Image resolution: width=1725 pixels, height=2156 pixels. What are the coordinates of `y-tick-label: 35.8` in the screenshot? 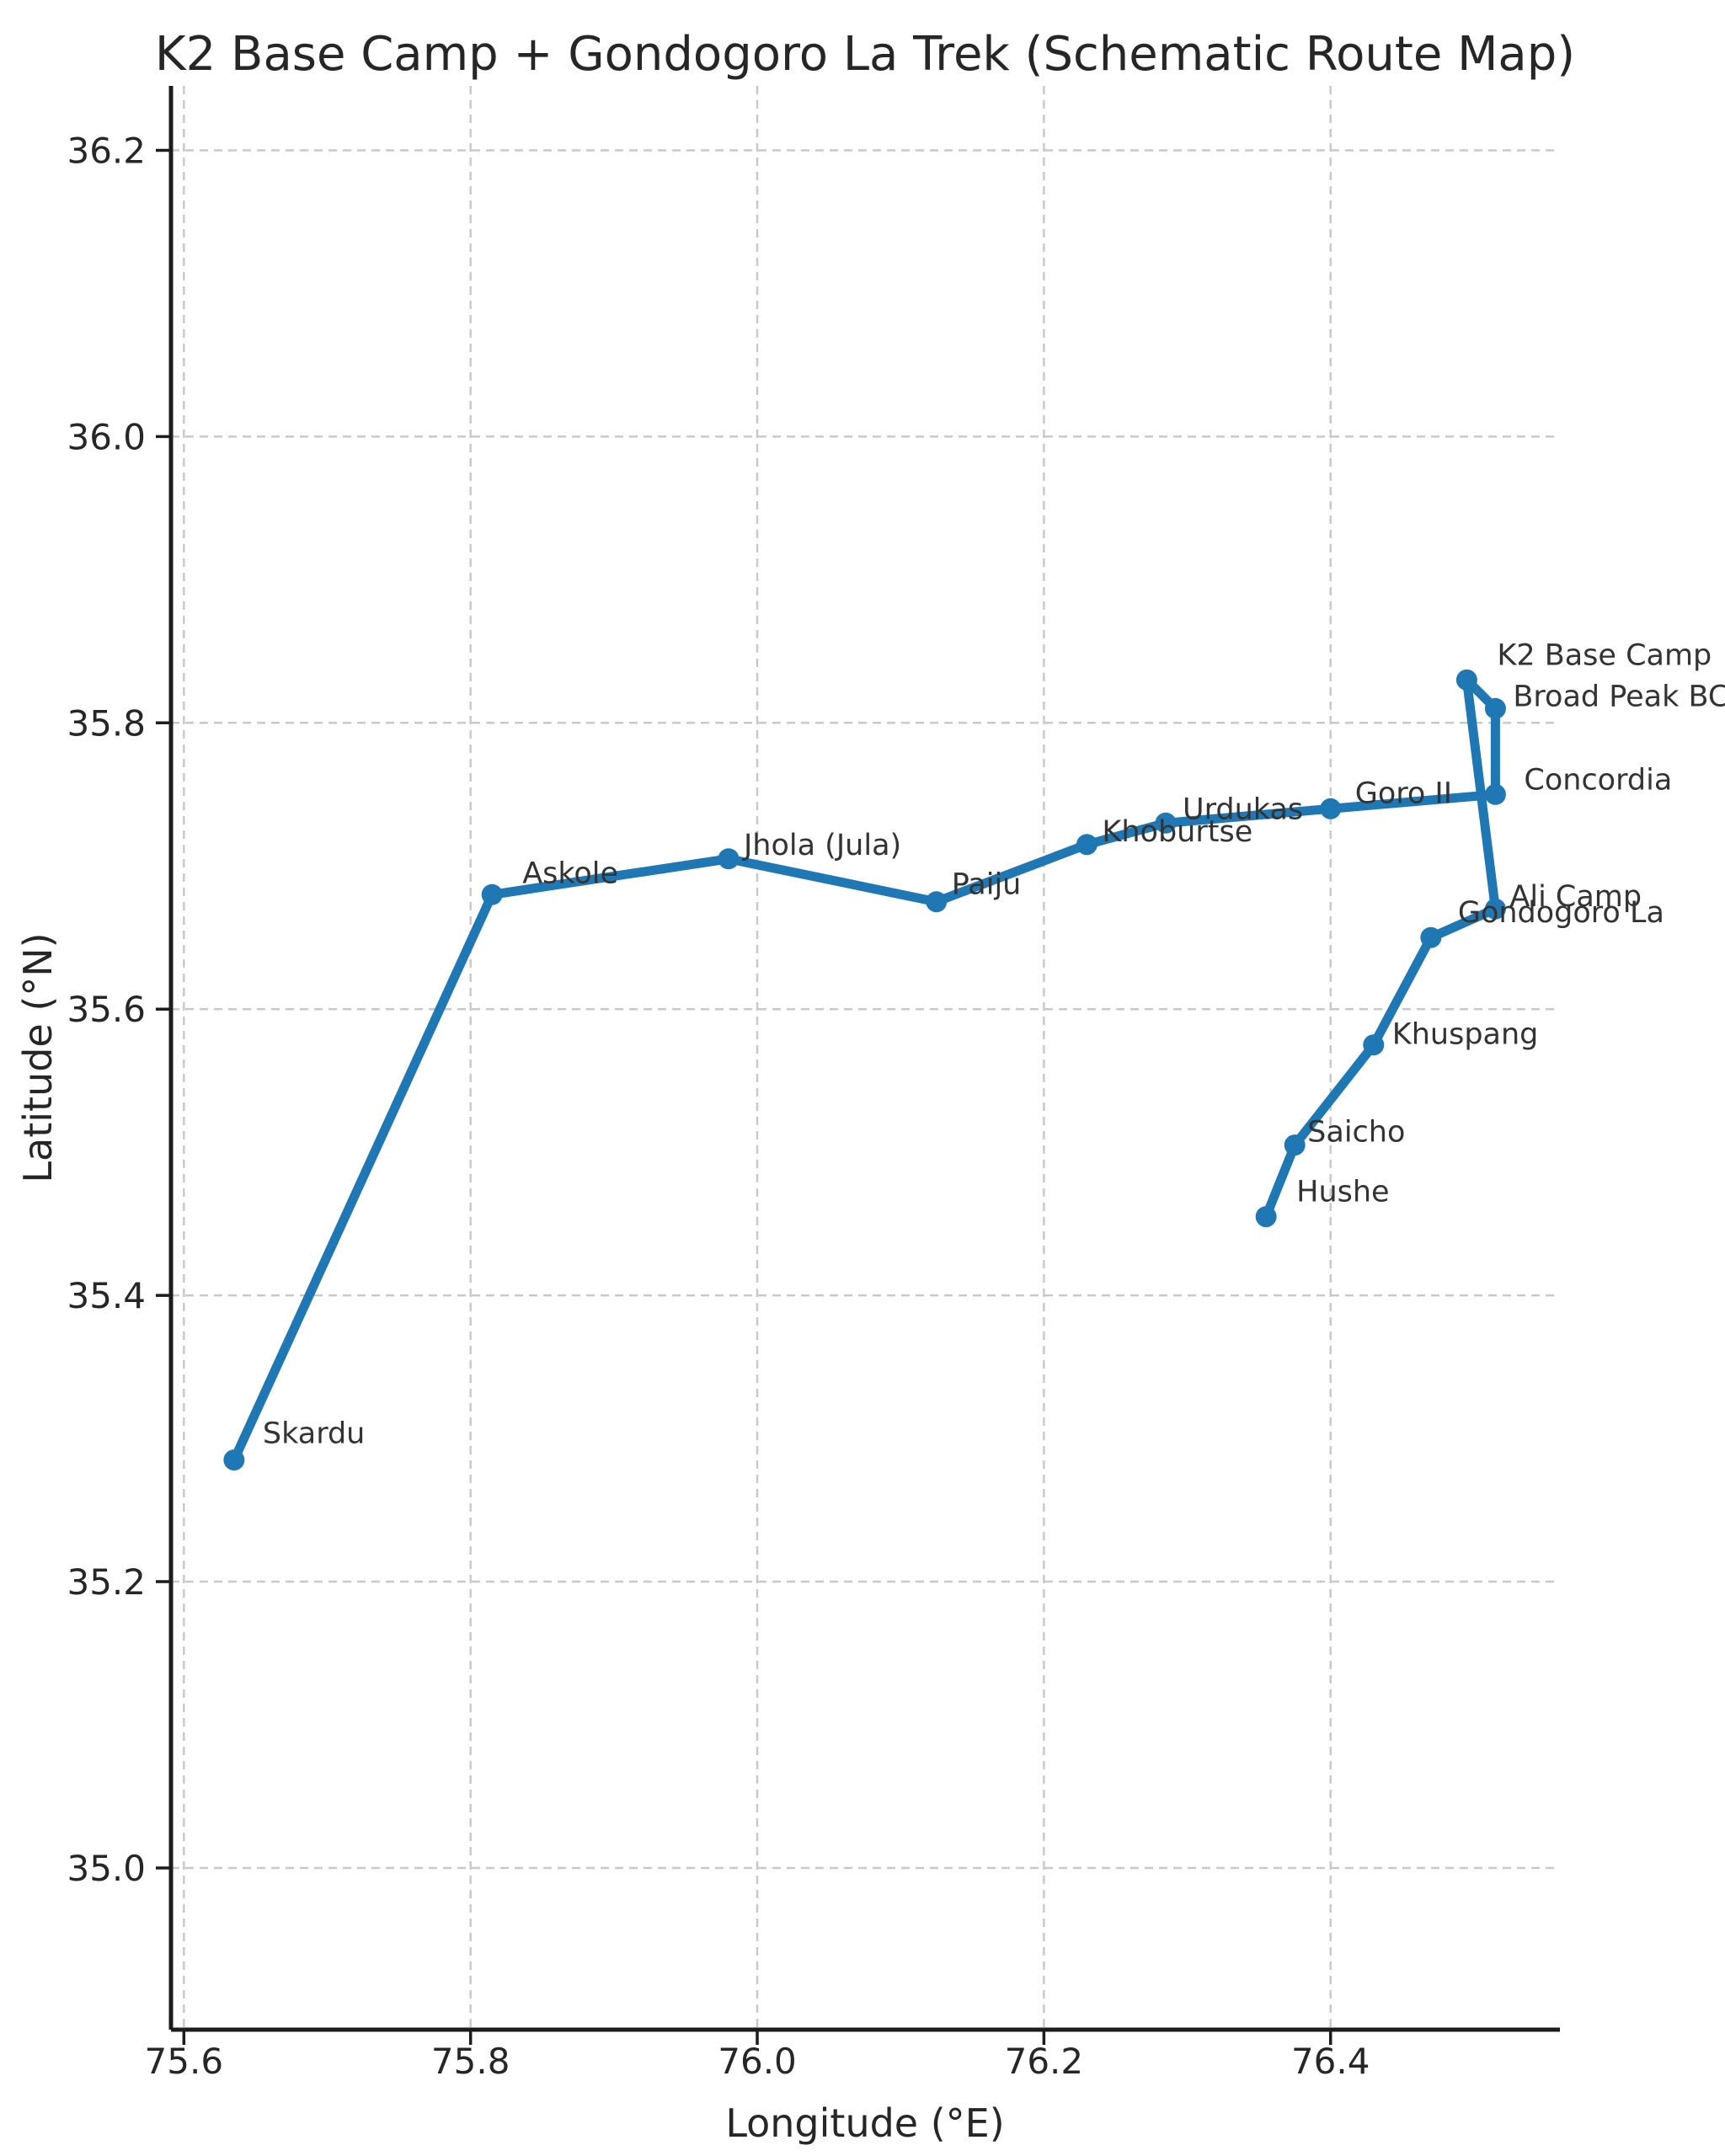 It's located at (106, 723).